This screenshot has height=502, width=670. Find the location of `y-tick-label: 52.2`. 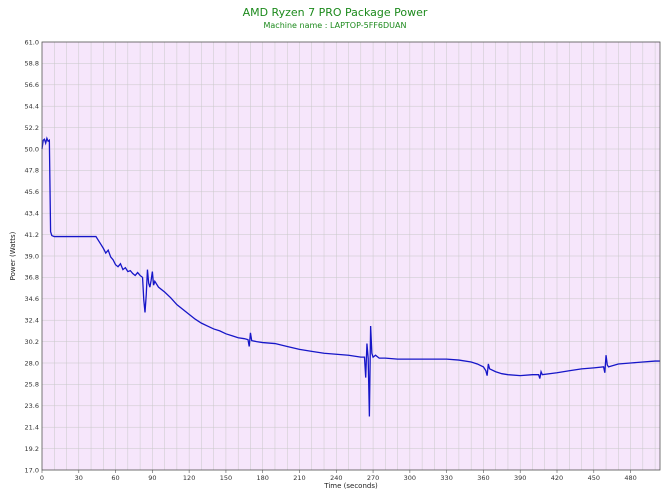

y-tick-label: 52.2 is located at coordinates (32, 128).